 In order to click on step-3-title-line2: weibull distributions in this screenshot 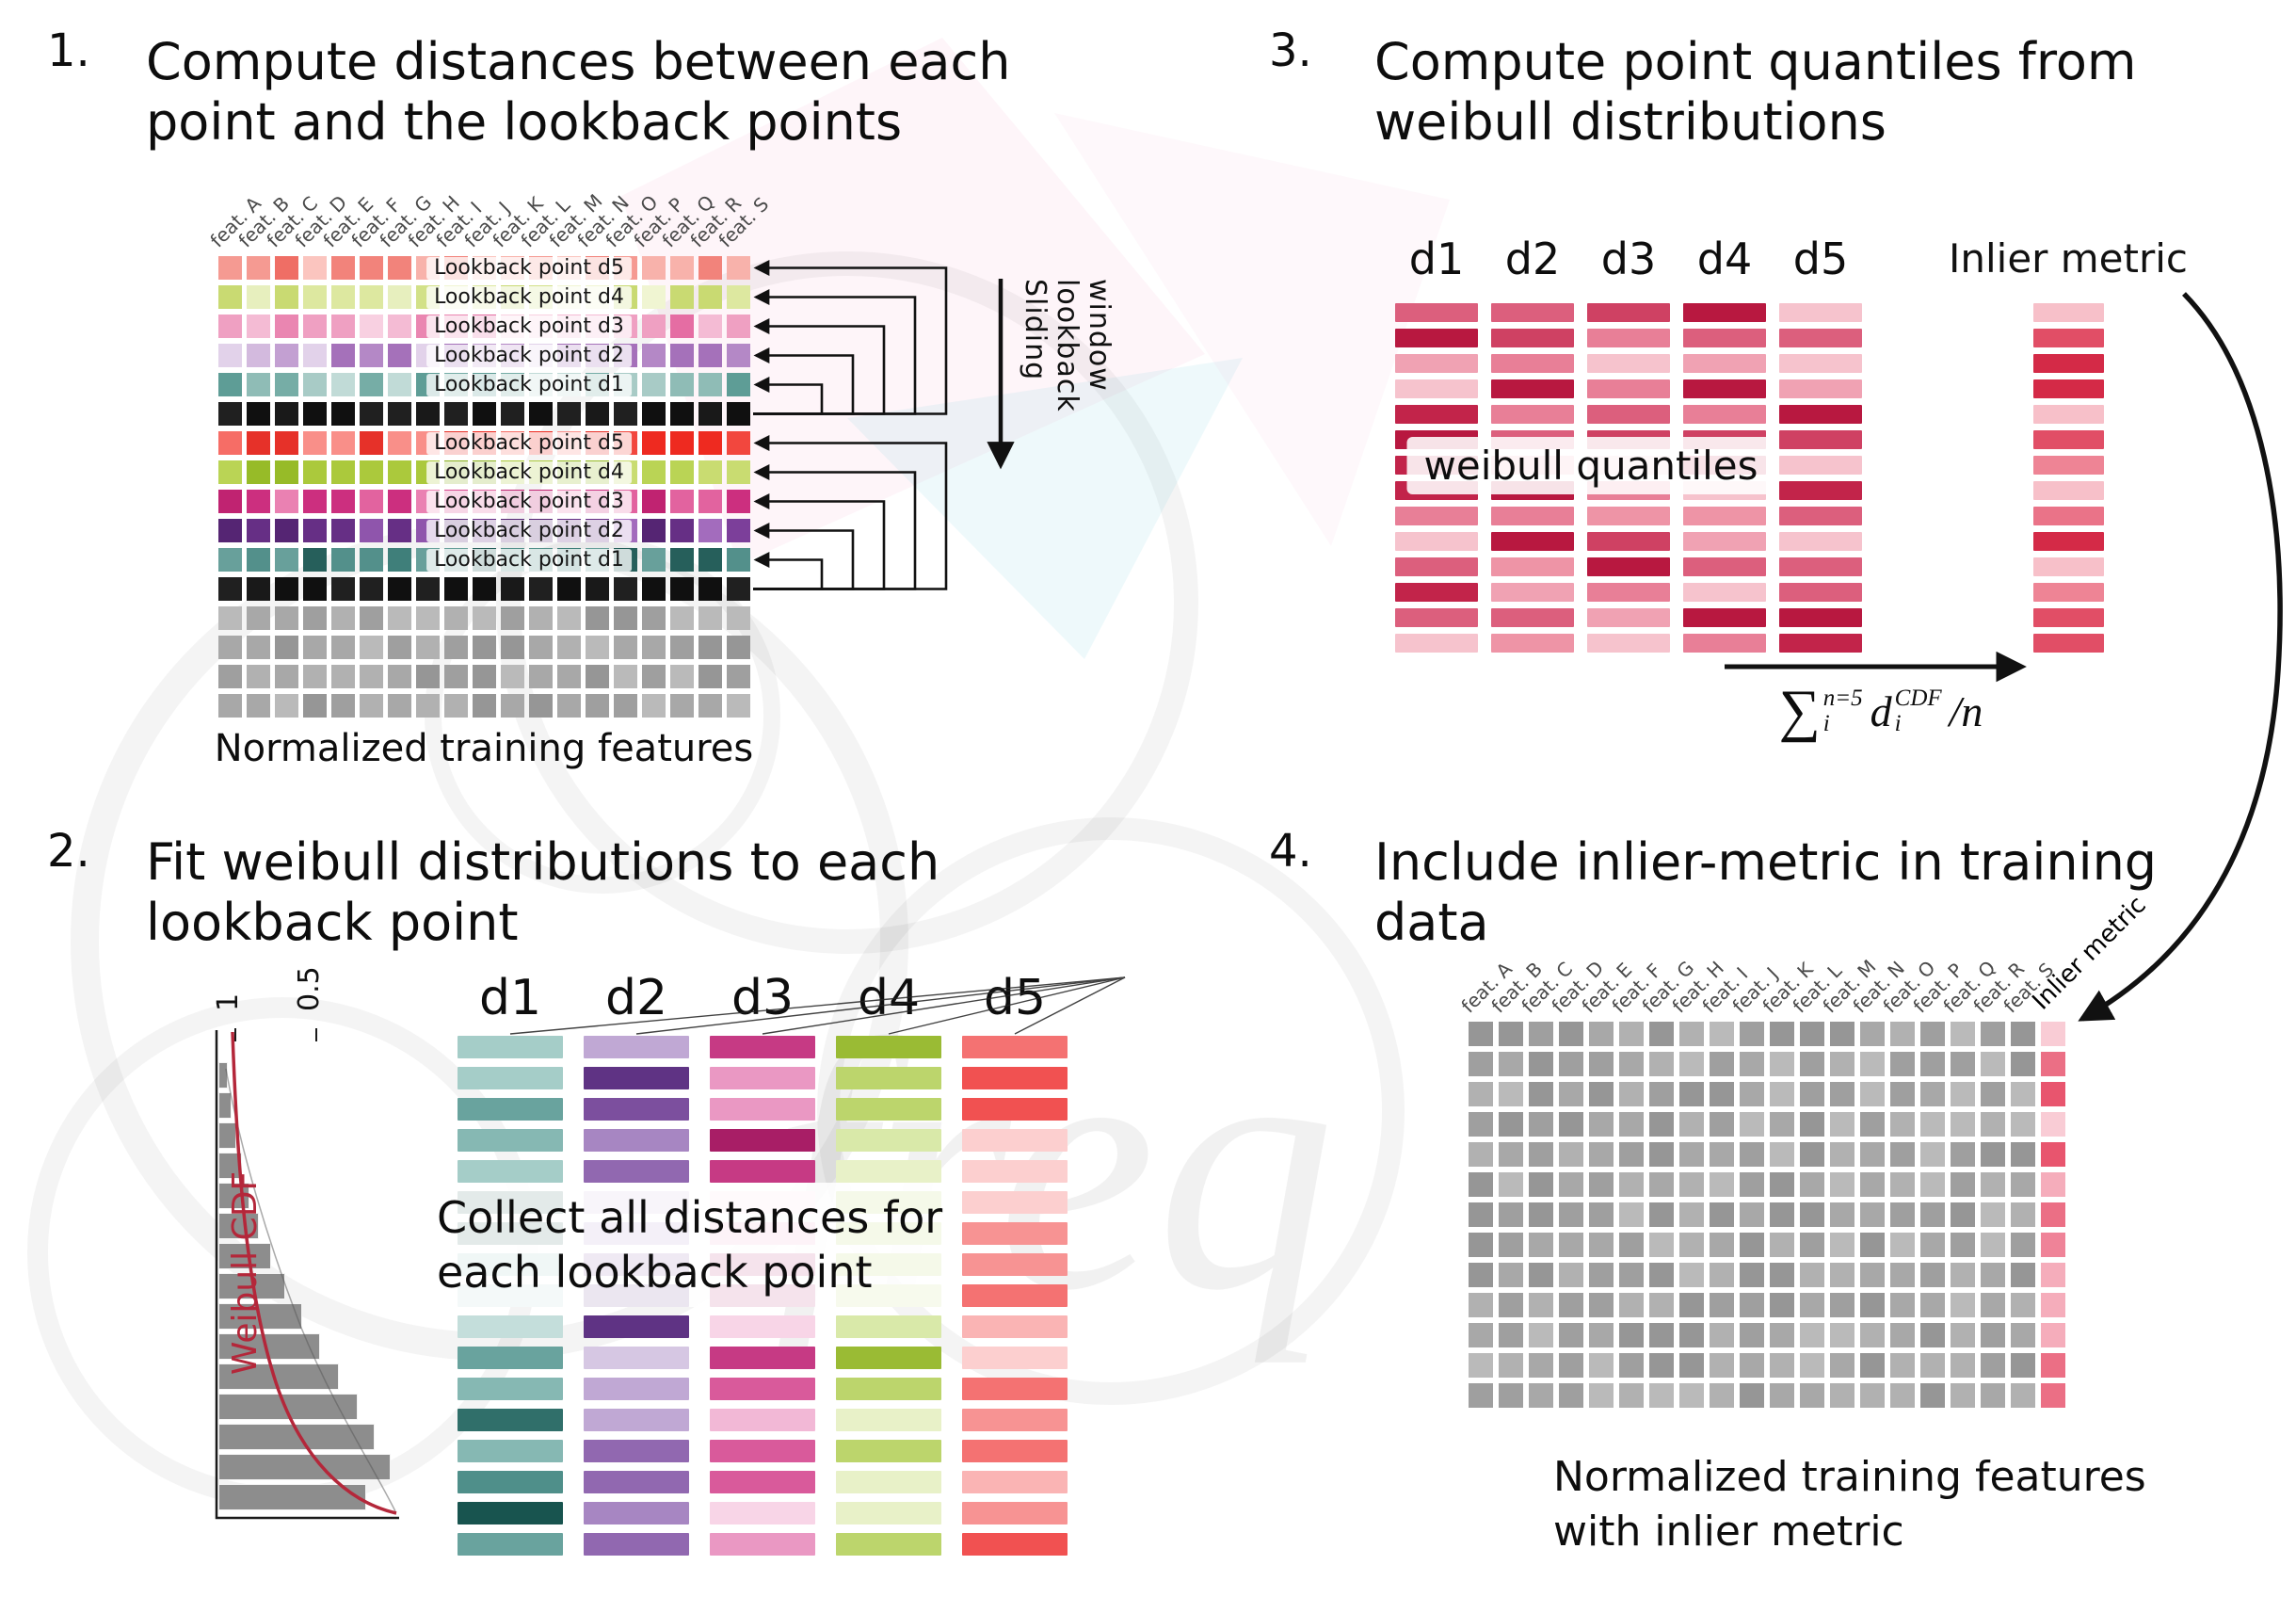, I will do `click(1630, 122)`.